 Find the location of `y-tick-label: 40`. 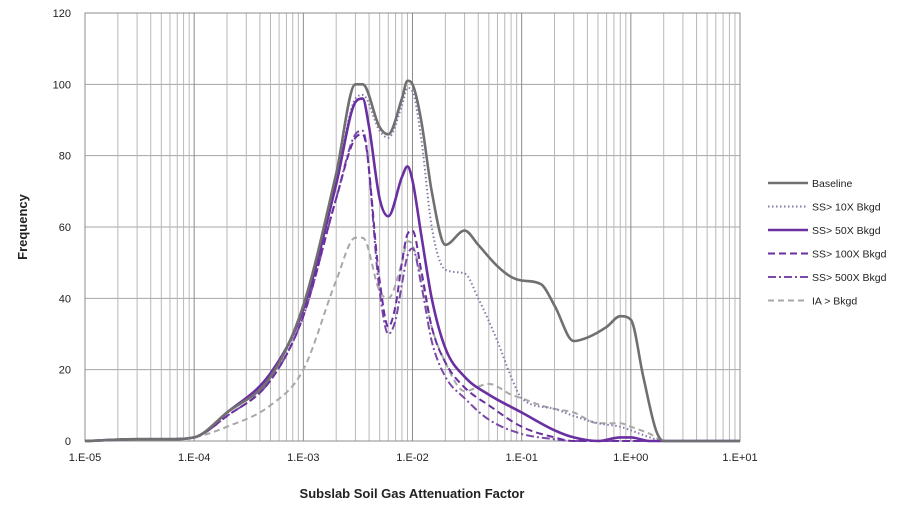

y-tick-label: 40 is located at coordinates (65, 299).